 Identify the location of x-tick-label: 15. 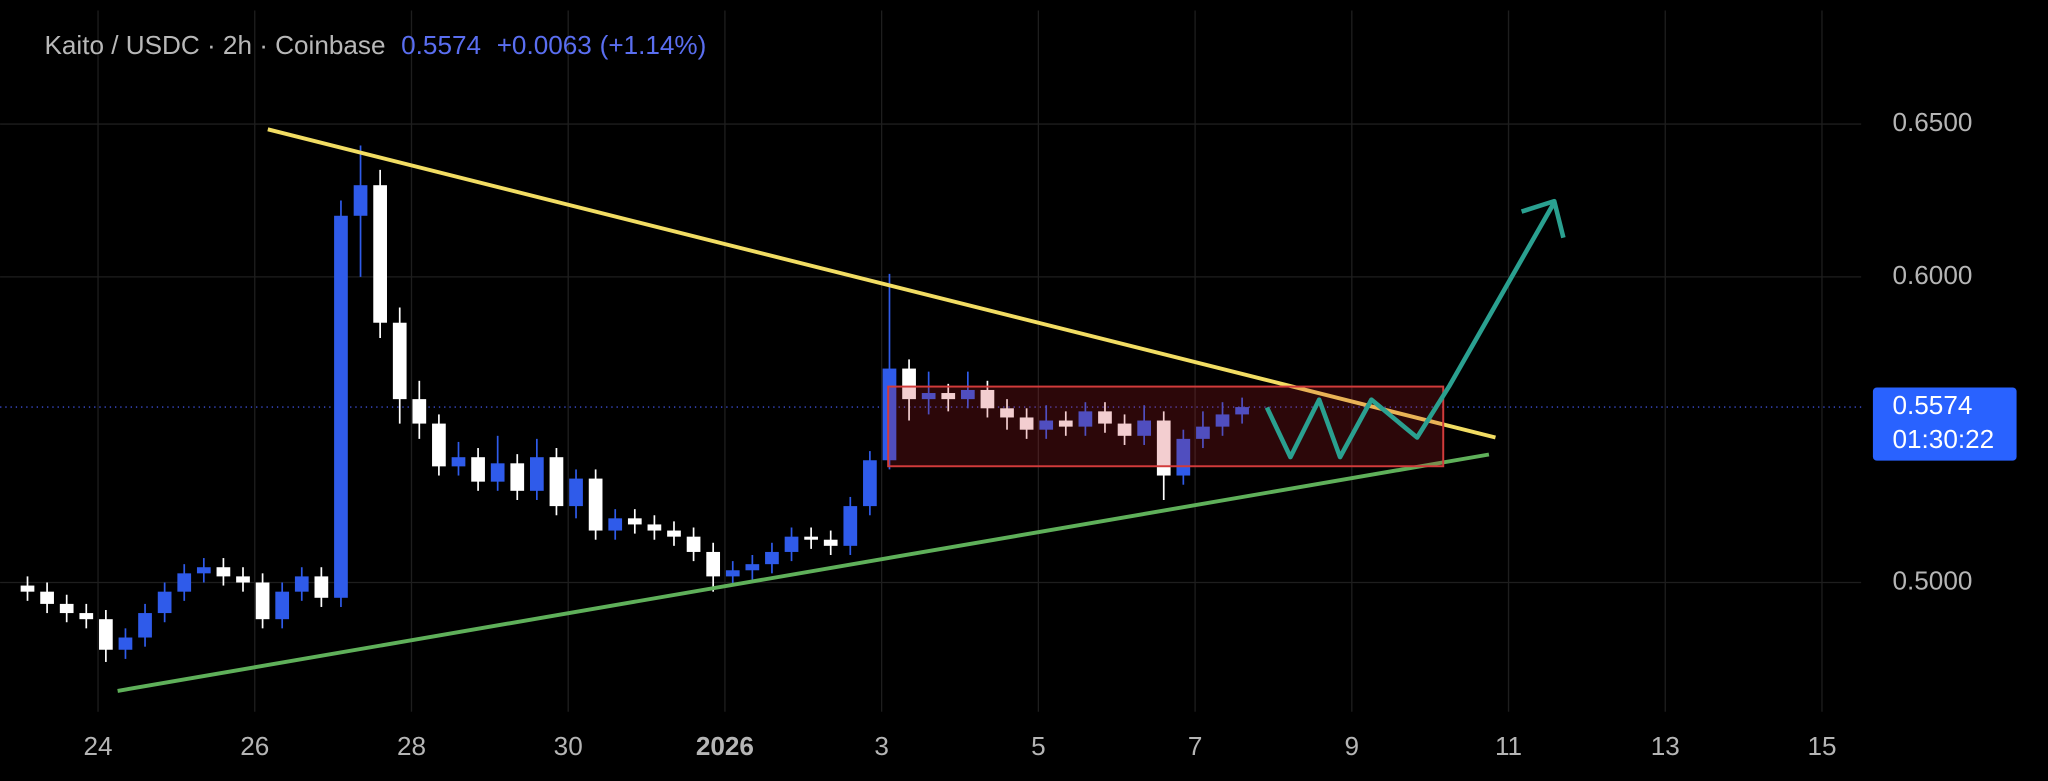
(1821, 746).